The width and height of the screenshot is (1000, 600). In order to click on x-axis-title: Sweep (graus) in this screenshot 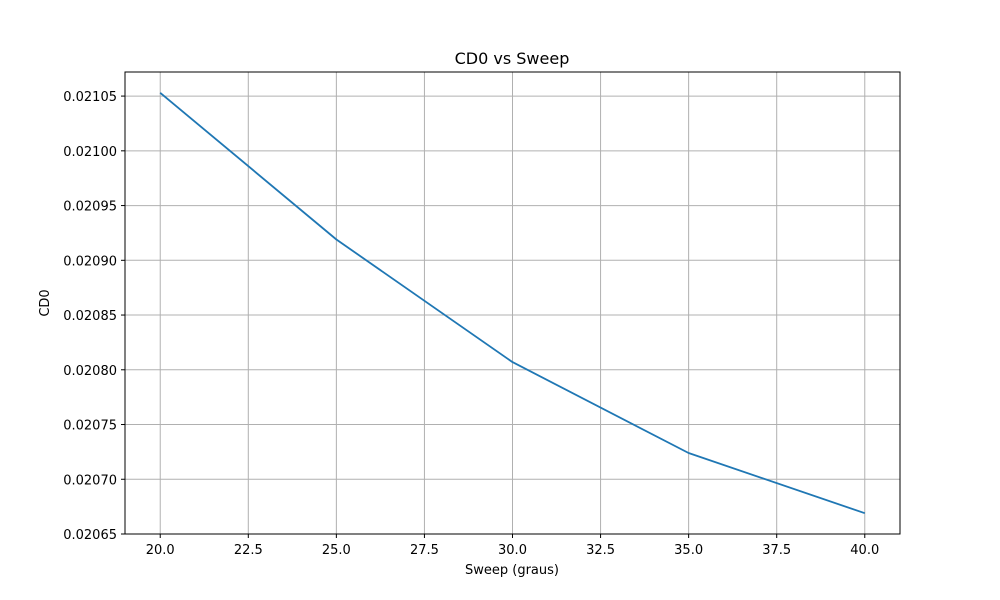, I will do `click(512, 570)`.